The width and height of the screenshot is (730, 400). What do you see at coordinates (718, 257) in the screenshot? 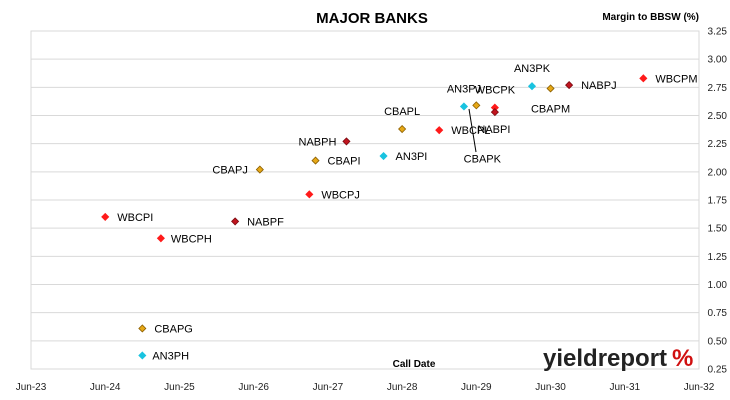
I see `y-tick-label: 1.25` at bounding box center [718, 257].